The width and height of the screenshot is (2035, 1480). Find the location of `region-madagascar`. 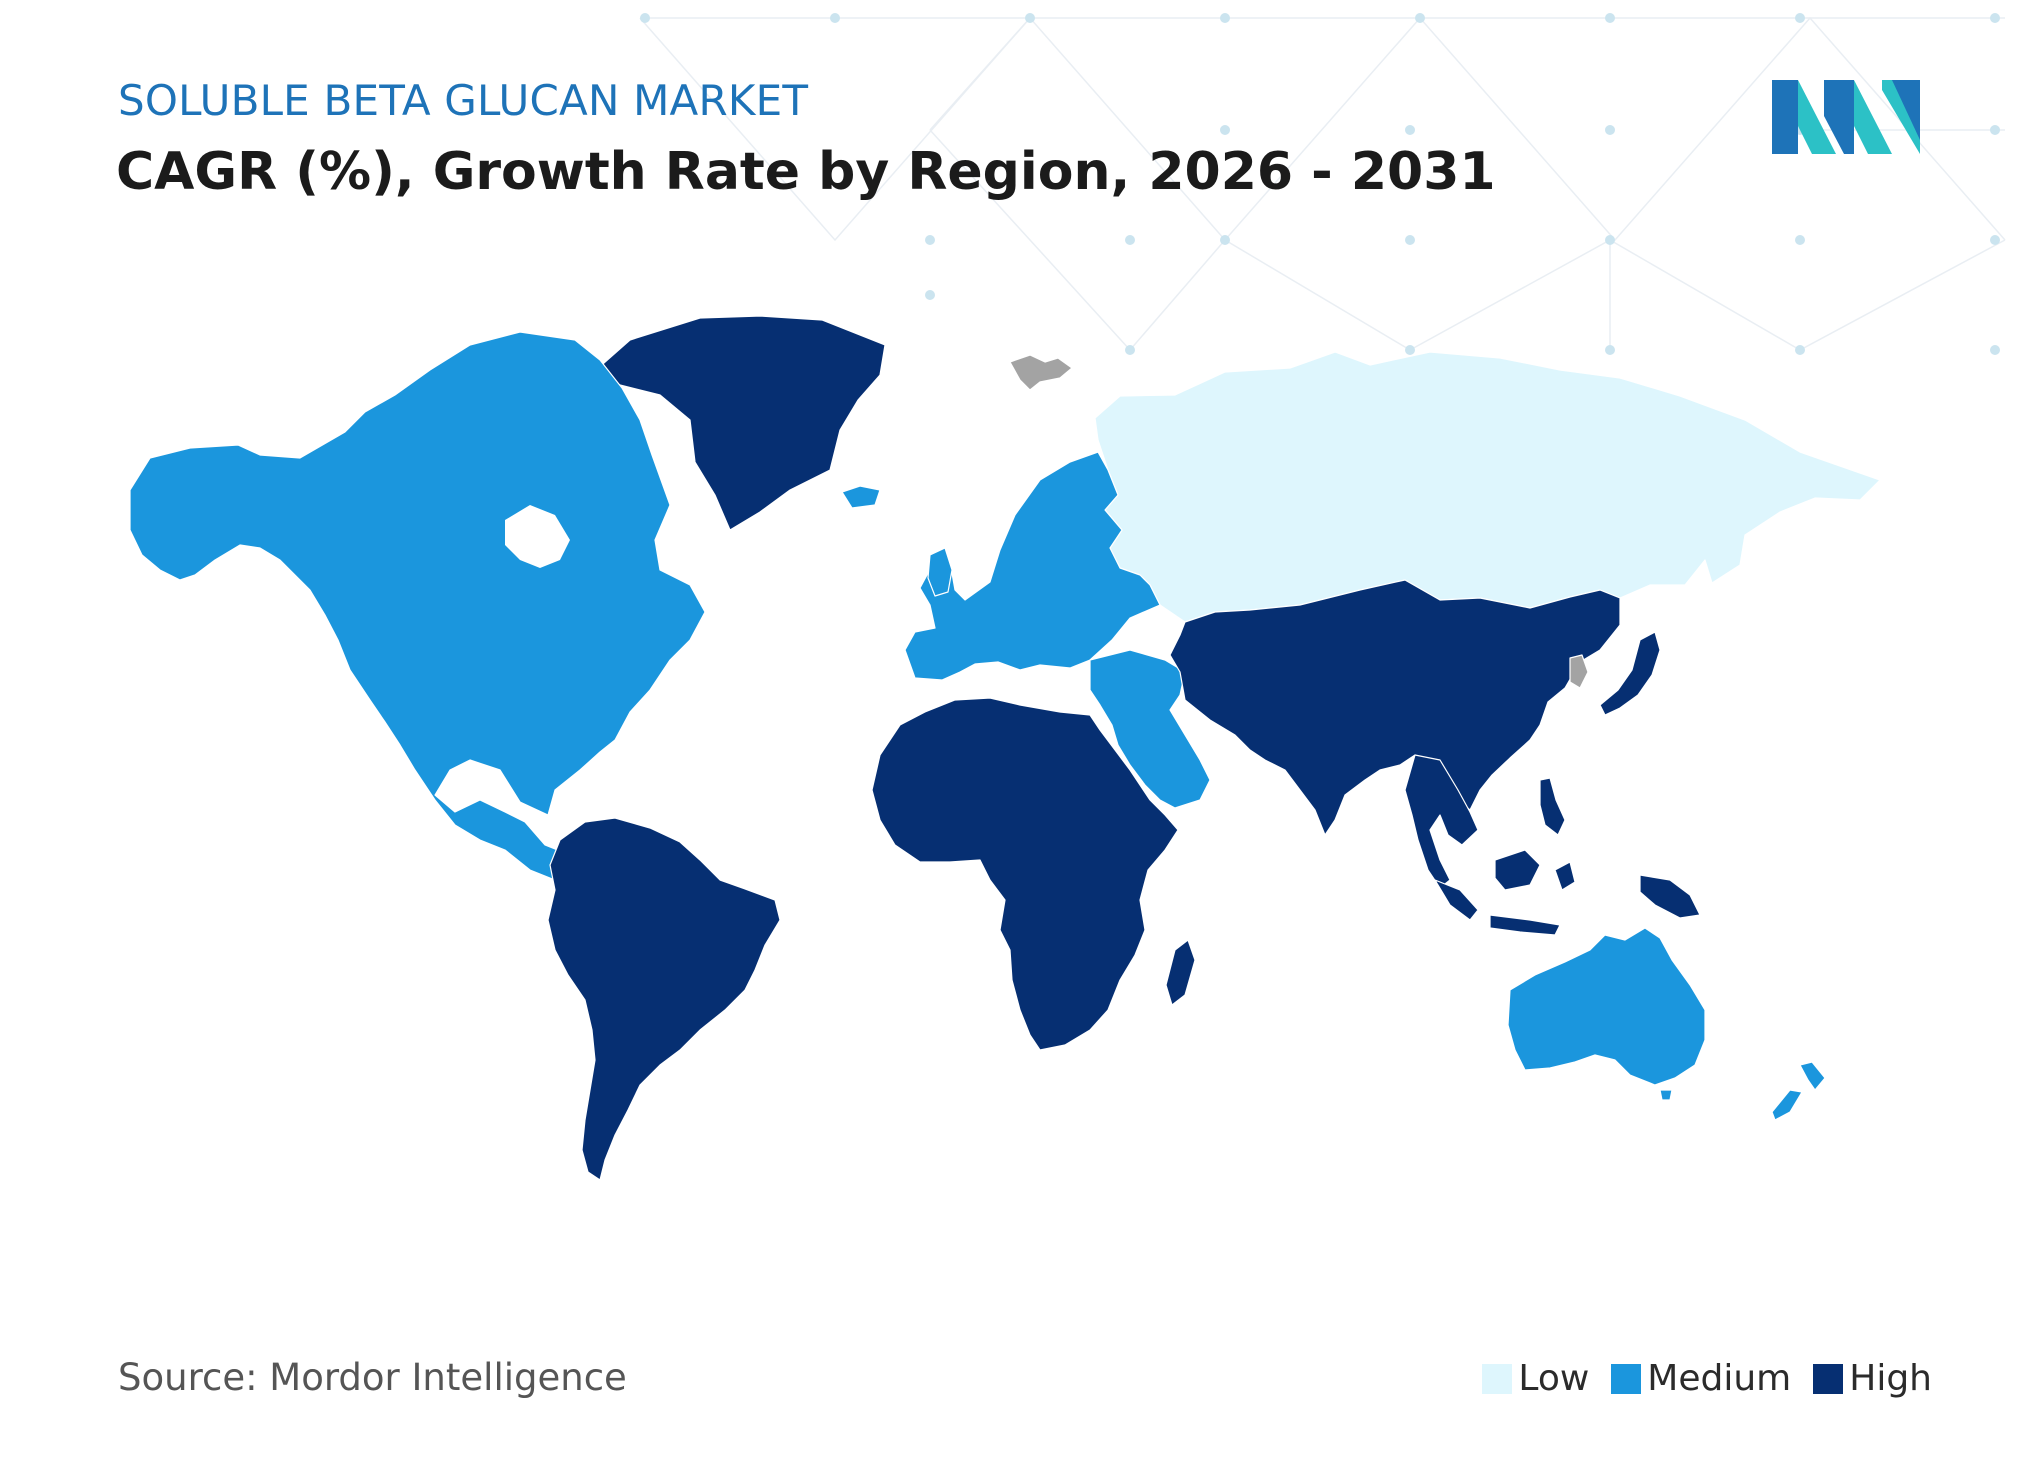

region-madagascar is located at coordinates (1180, 972).